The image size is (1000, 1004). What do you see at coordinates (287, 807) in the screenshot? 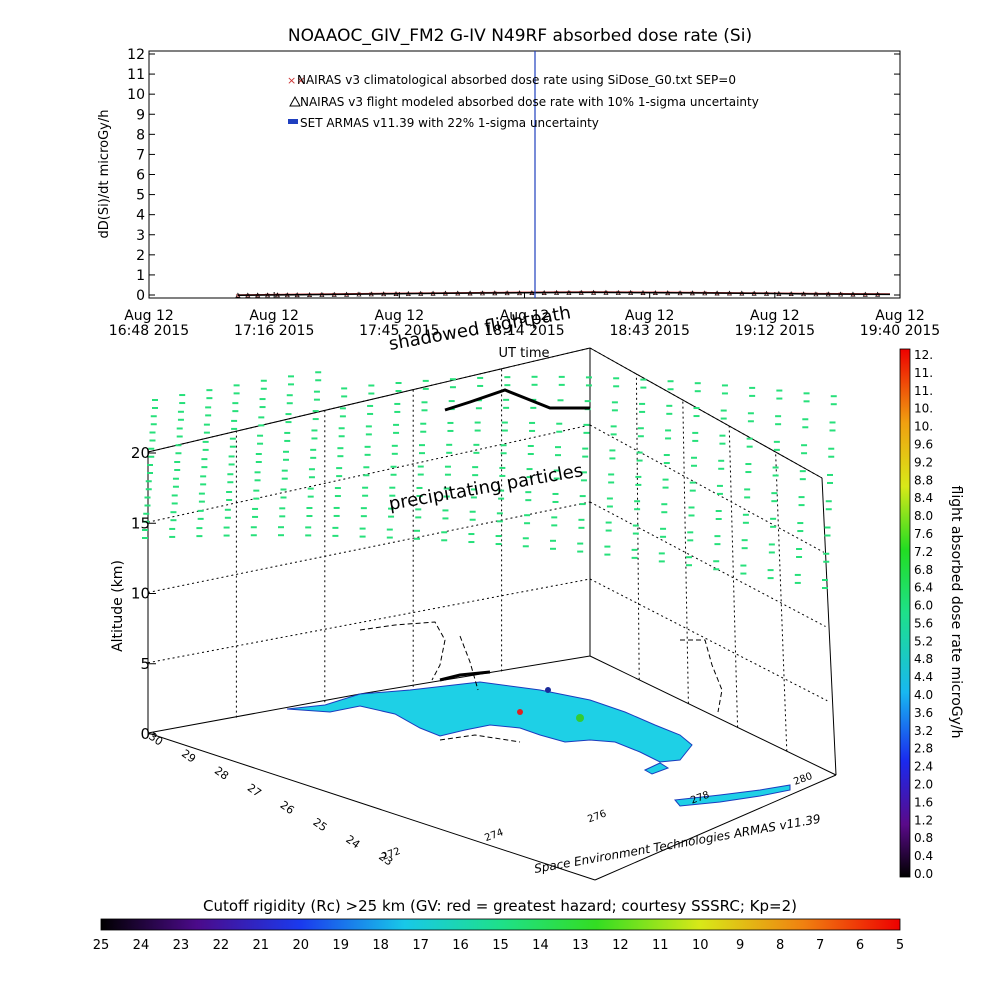
I see `latitude-tick-label: 26` at bounding box center [287, 807].